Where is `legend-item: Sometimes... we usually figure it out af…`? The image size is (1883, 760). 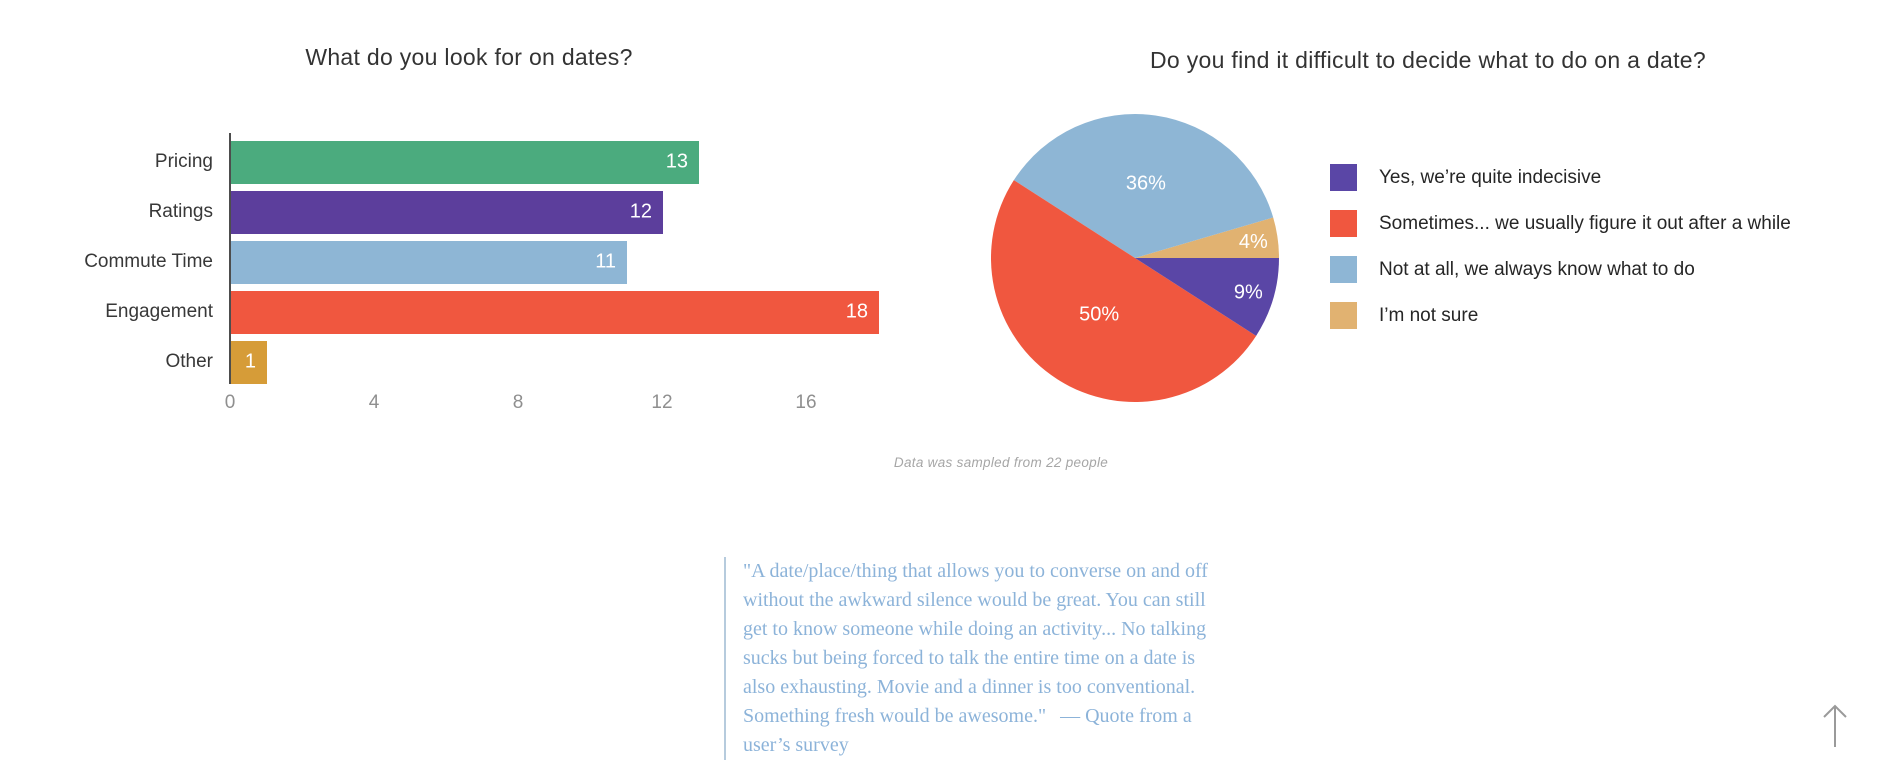 legend-item: Sometimes... we usually figure it out af… is located at coordinates (1560, 223).